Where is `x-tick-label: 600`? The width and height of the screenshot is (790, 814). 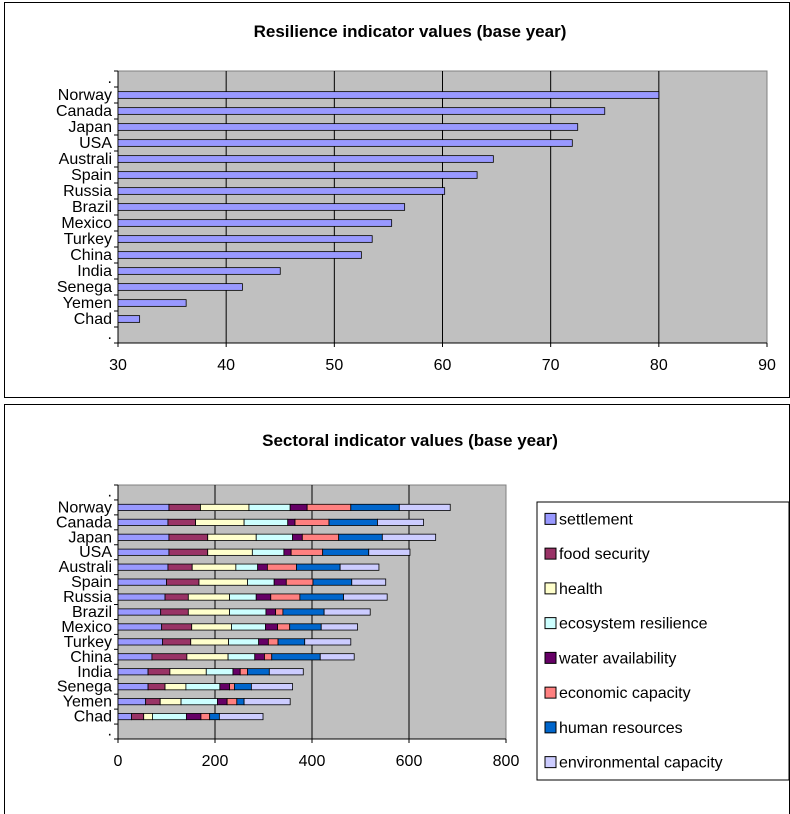 x-tick-label: 600 is located at coordinates (409, 761).